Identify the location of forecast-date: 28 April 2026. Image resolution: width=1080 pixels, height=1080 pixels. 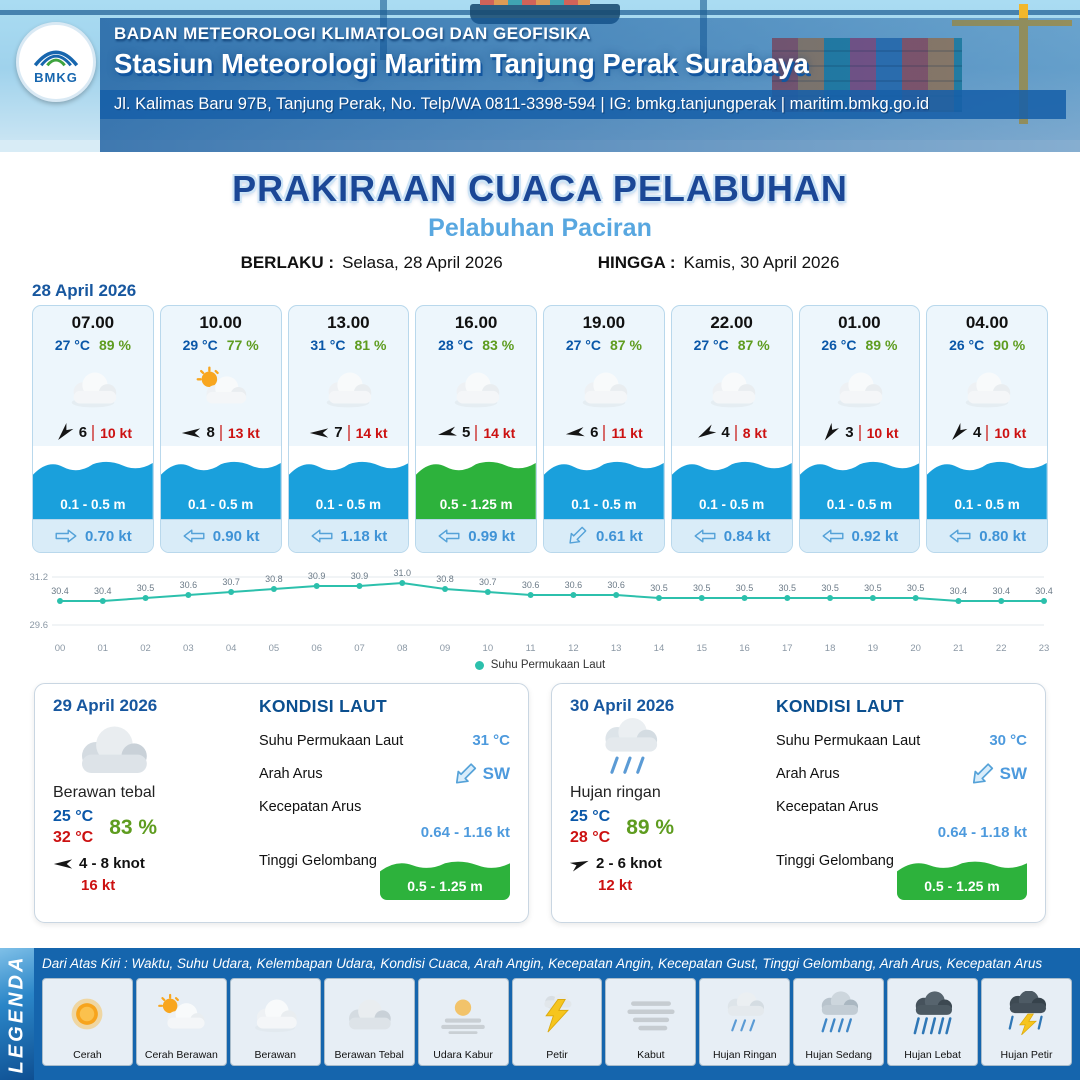
(84, 290).